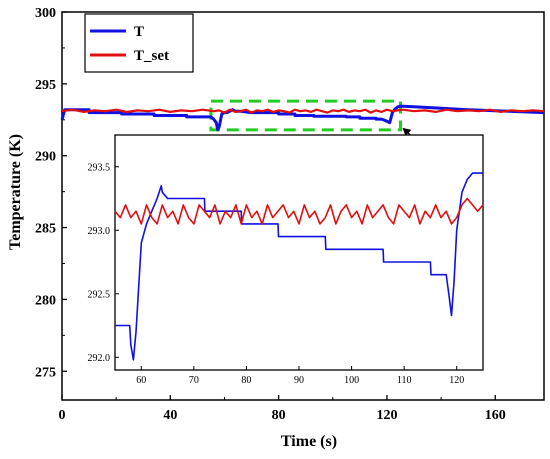 This screenshot has height=459, width=550. I want to click on y-tick-label: 275, so click(45, 372).